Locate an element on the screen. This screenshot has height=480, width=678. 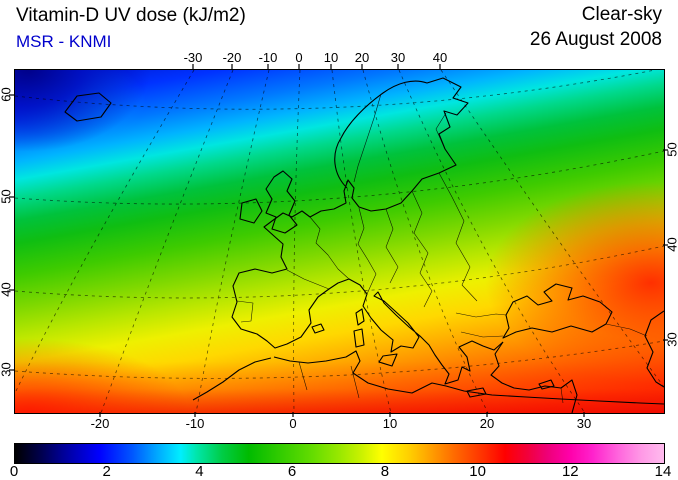
coast-balearics is located at coordinates (318, 328).